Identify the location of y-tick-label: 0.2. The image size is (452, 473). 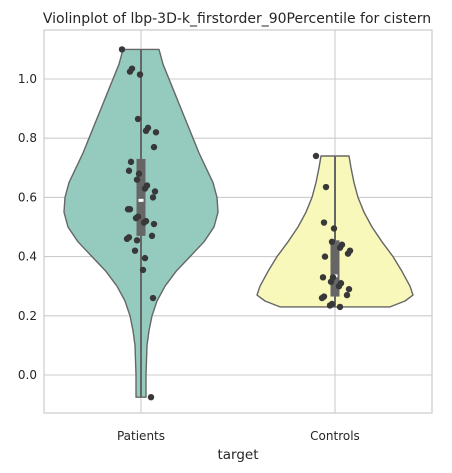
(27, 316).